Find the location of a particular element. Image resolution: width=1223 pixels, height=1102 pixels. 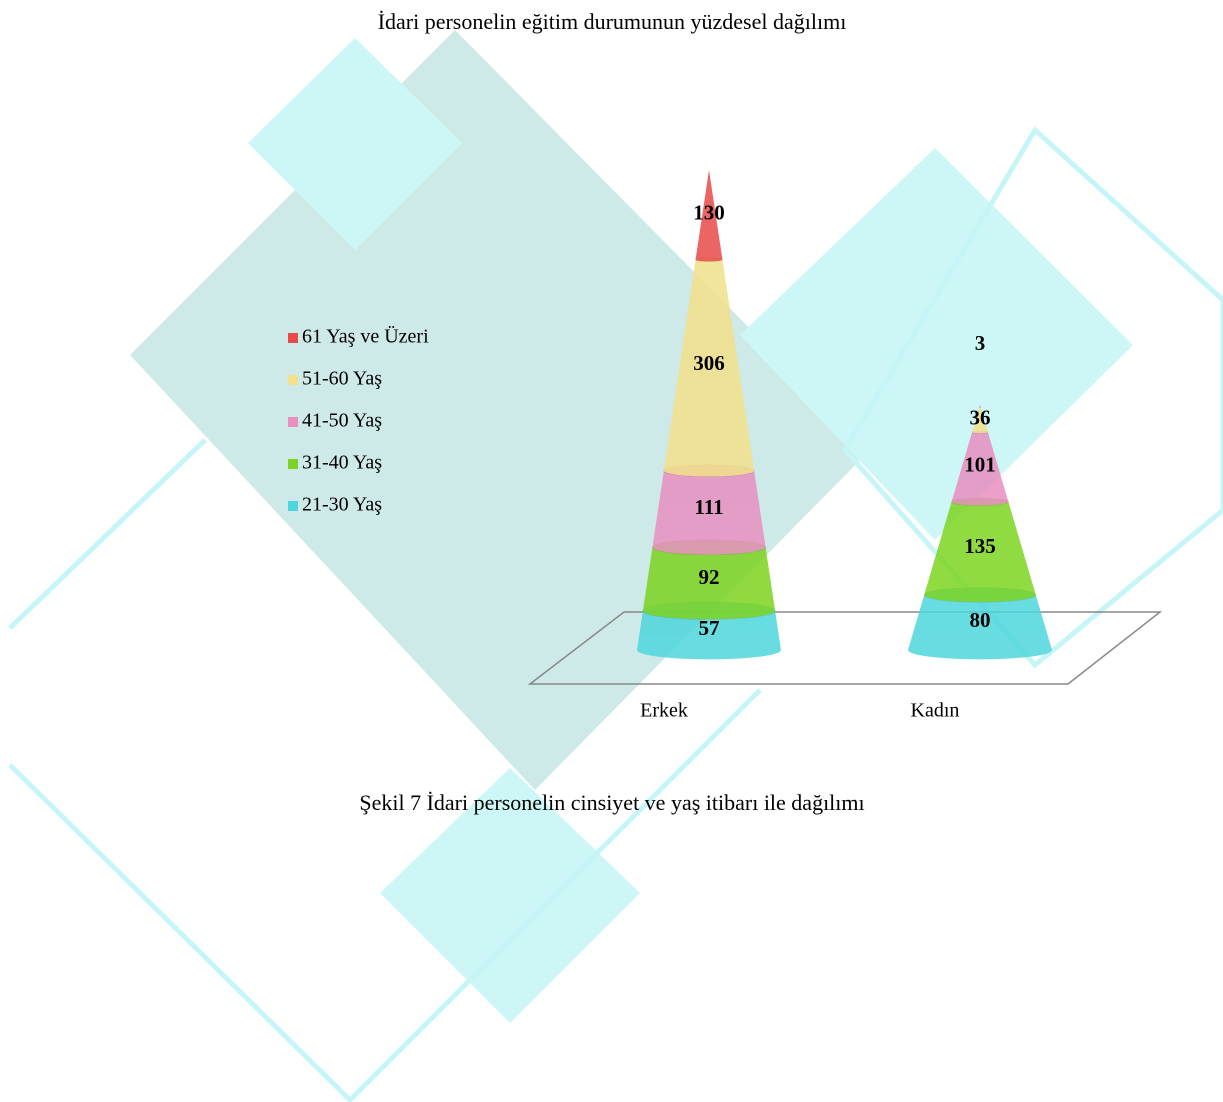

data-label: 92 is located at coordinates (709, 577).